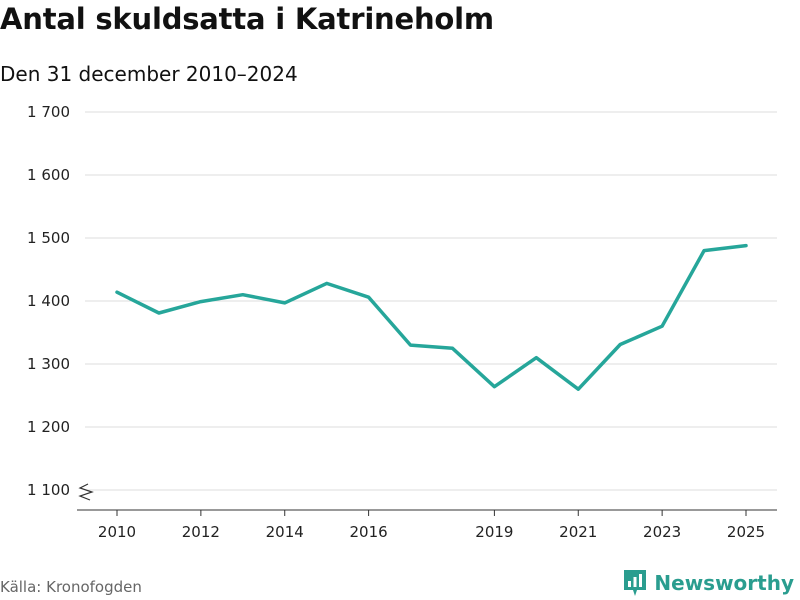 Image resolution: width=800 pixels, height=600 pixels. I want to click on x-axis-ticks: 2010 2012 2014 2016 2019 2021 2023 2025, so click(431, 525).